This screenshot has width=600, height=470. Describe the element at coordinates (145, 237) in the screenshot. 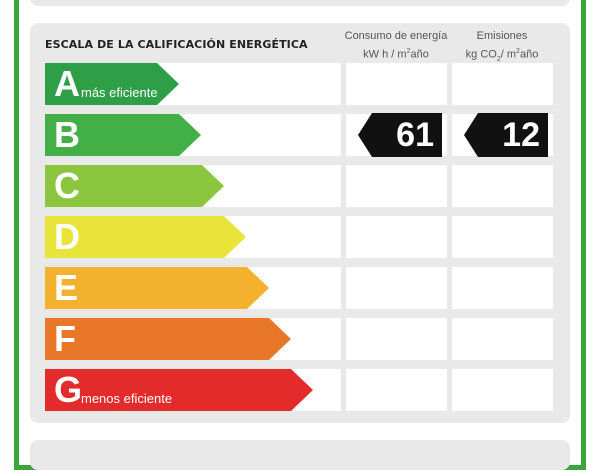

I see `rating-arrow-d: D` at that location.